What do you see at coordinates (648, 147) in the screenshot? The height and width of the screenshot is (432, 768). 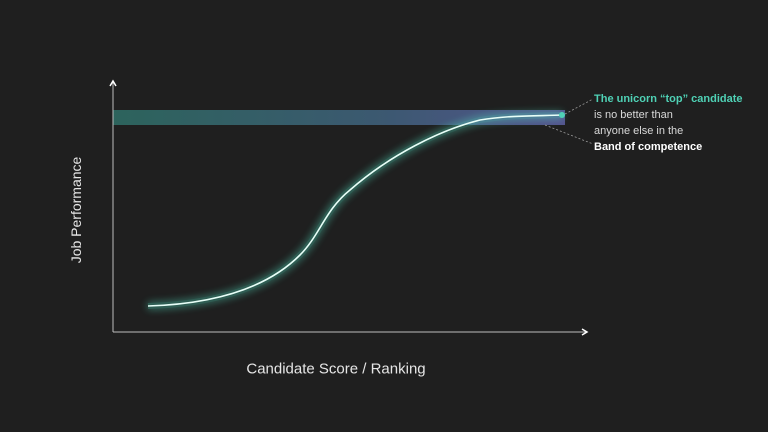 I see `band-label: Band of competence` at bounding box center [648, 147].